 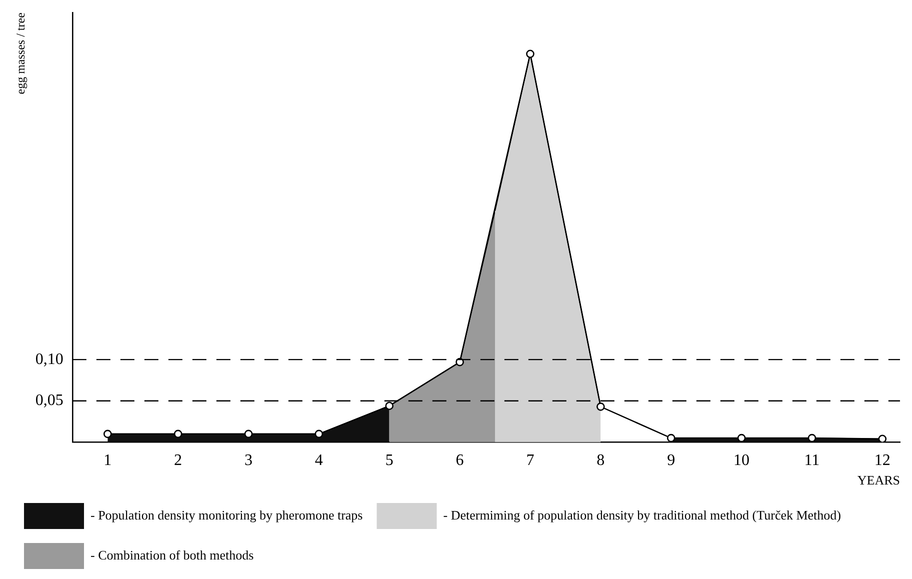 What do you see at coordinates (460, 461) in the screenshot?
I see `x-tick-label: 6` at bounding box center [460, 461].